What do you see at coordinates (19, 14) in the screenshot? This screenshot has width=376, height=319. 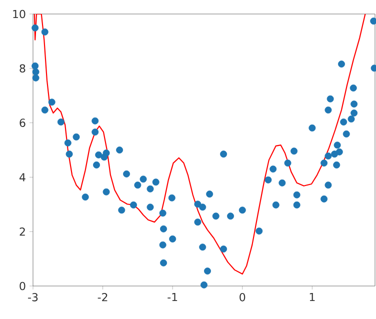 I see `y-tick-label: 10` at bounding box center [19, 14].